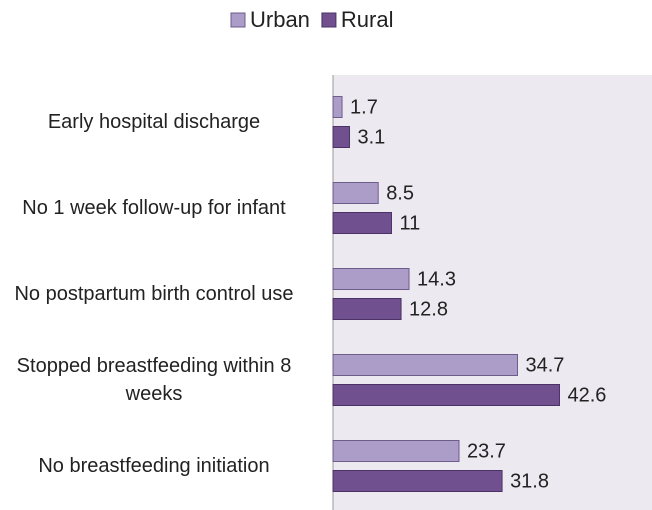 This screenshot has width=652, height=510. I want to click on value-label: 31.8, so click(529, 481).